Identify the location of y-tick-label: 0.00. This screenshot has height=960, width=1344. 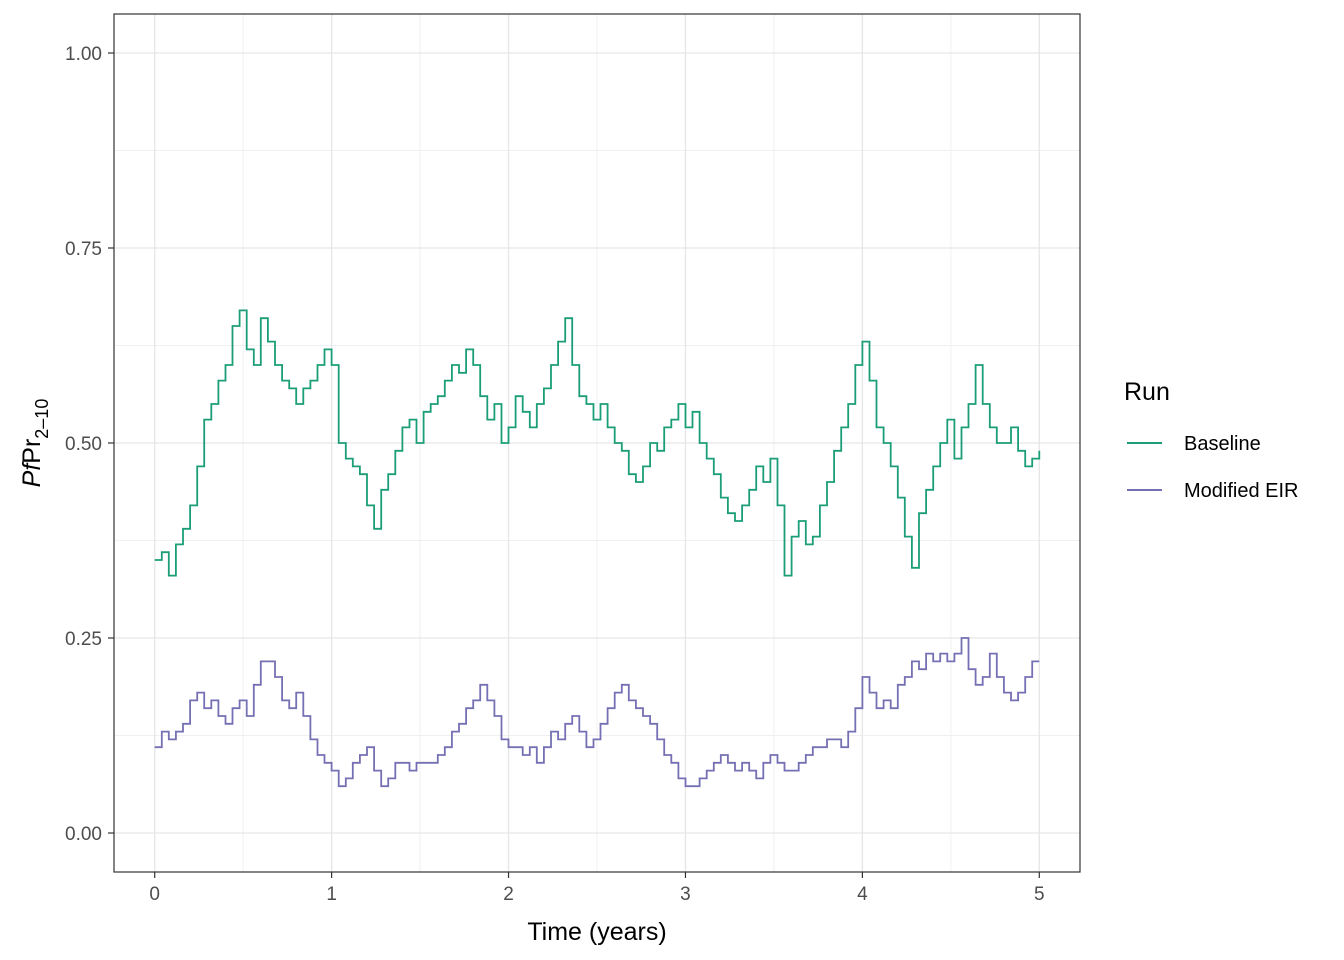
(83, 834).